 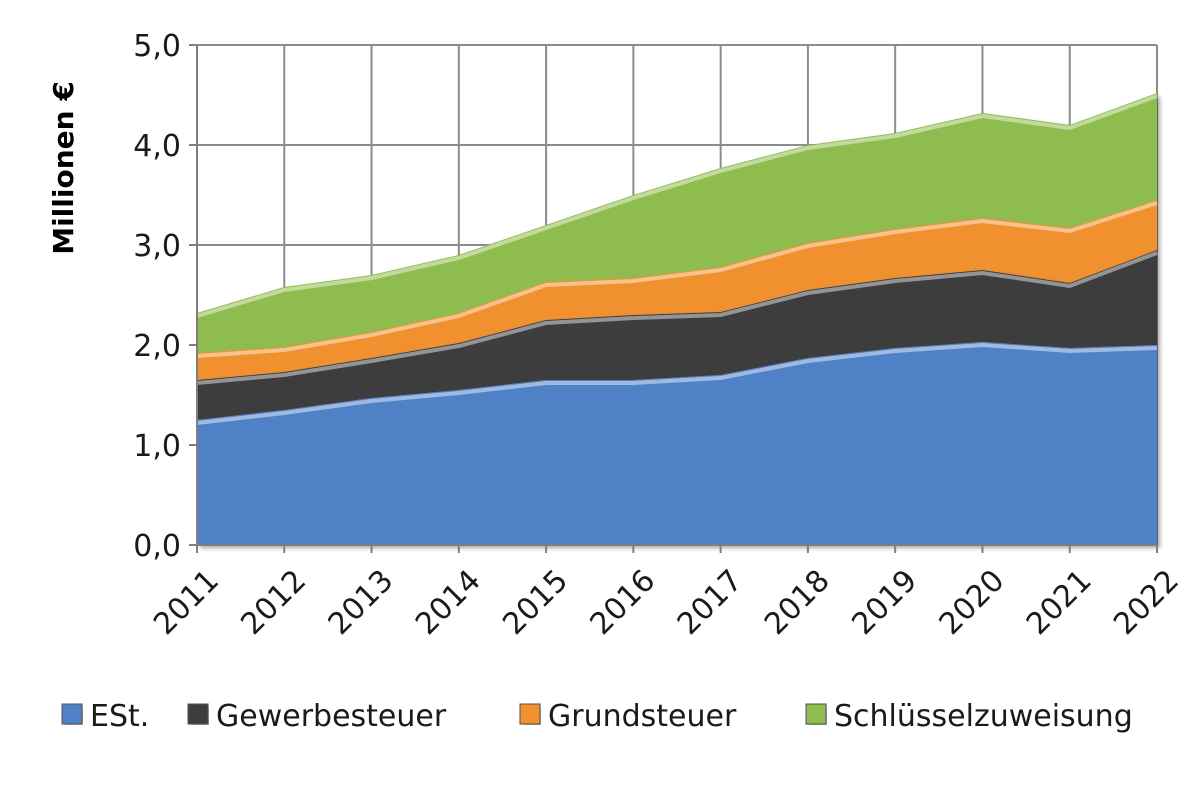 I want to click on x-tick-label: 2022, so click(x=1146, y=602).